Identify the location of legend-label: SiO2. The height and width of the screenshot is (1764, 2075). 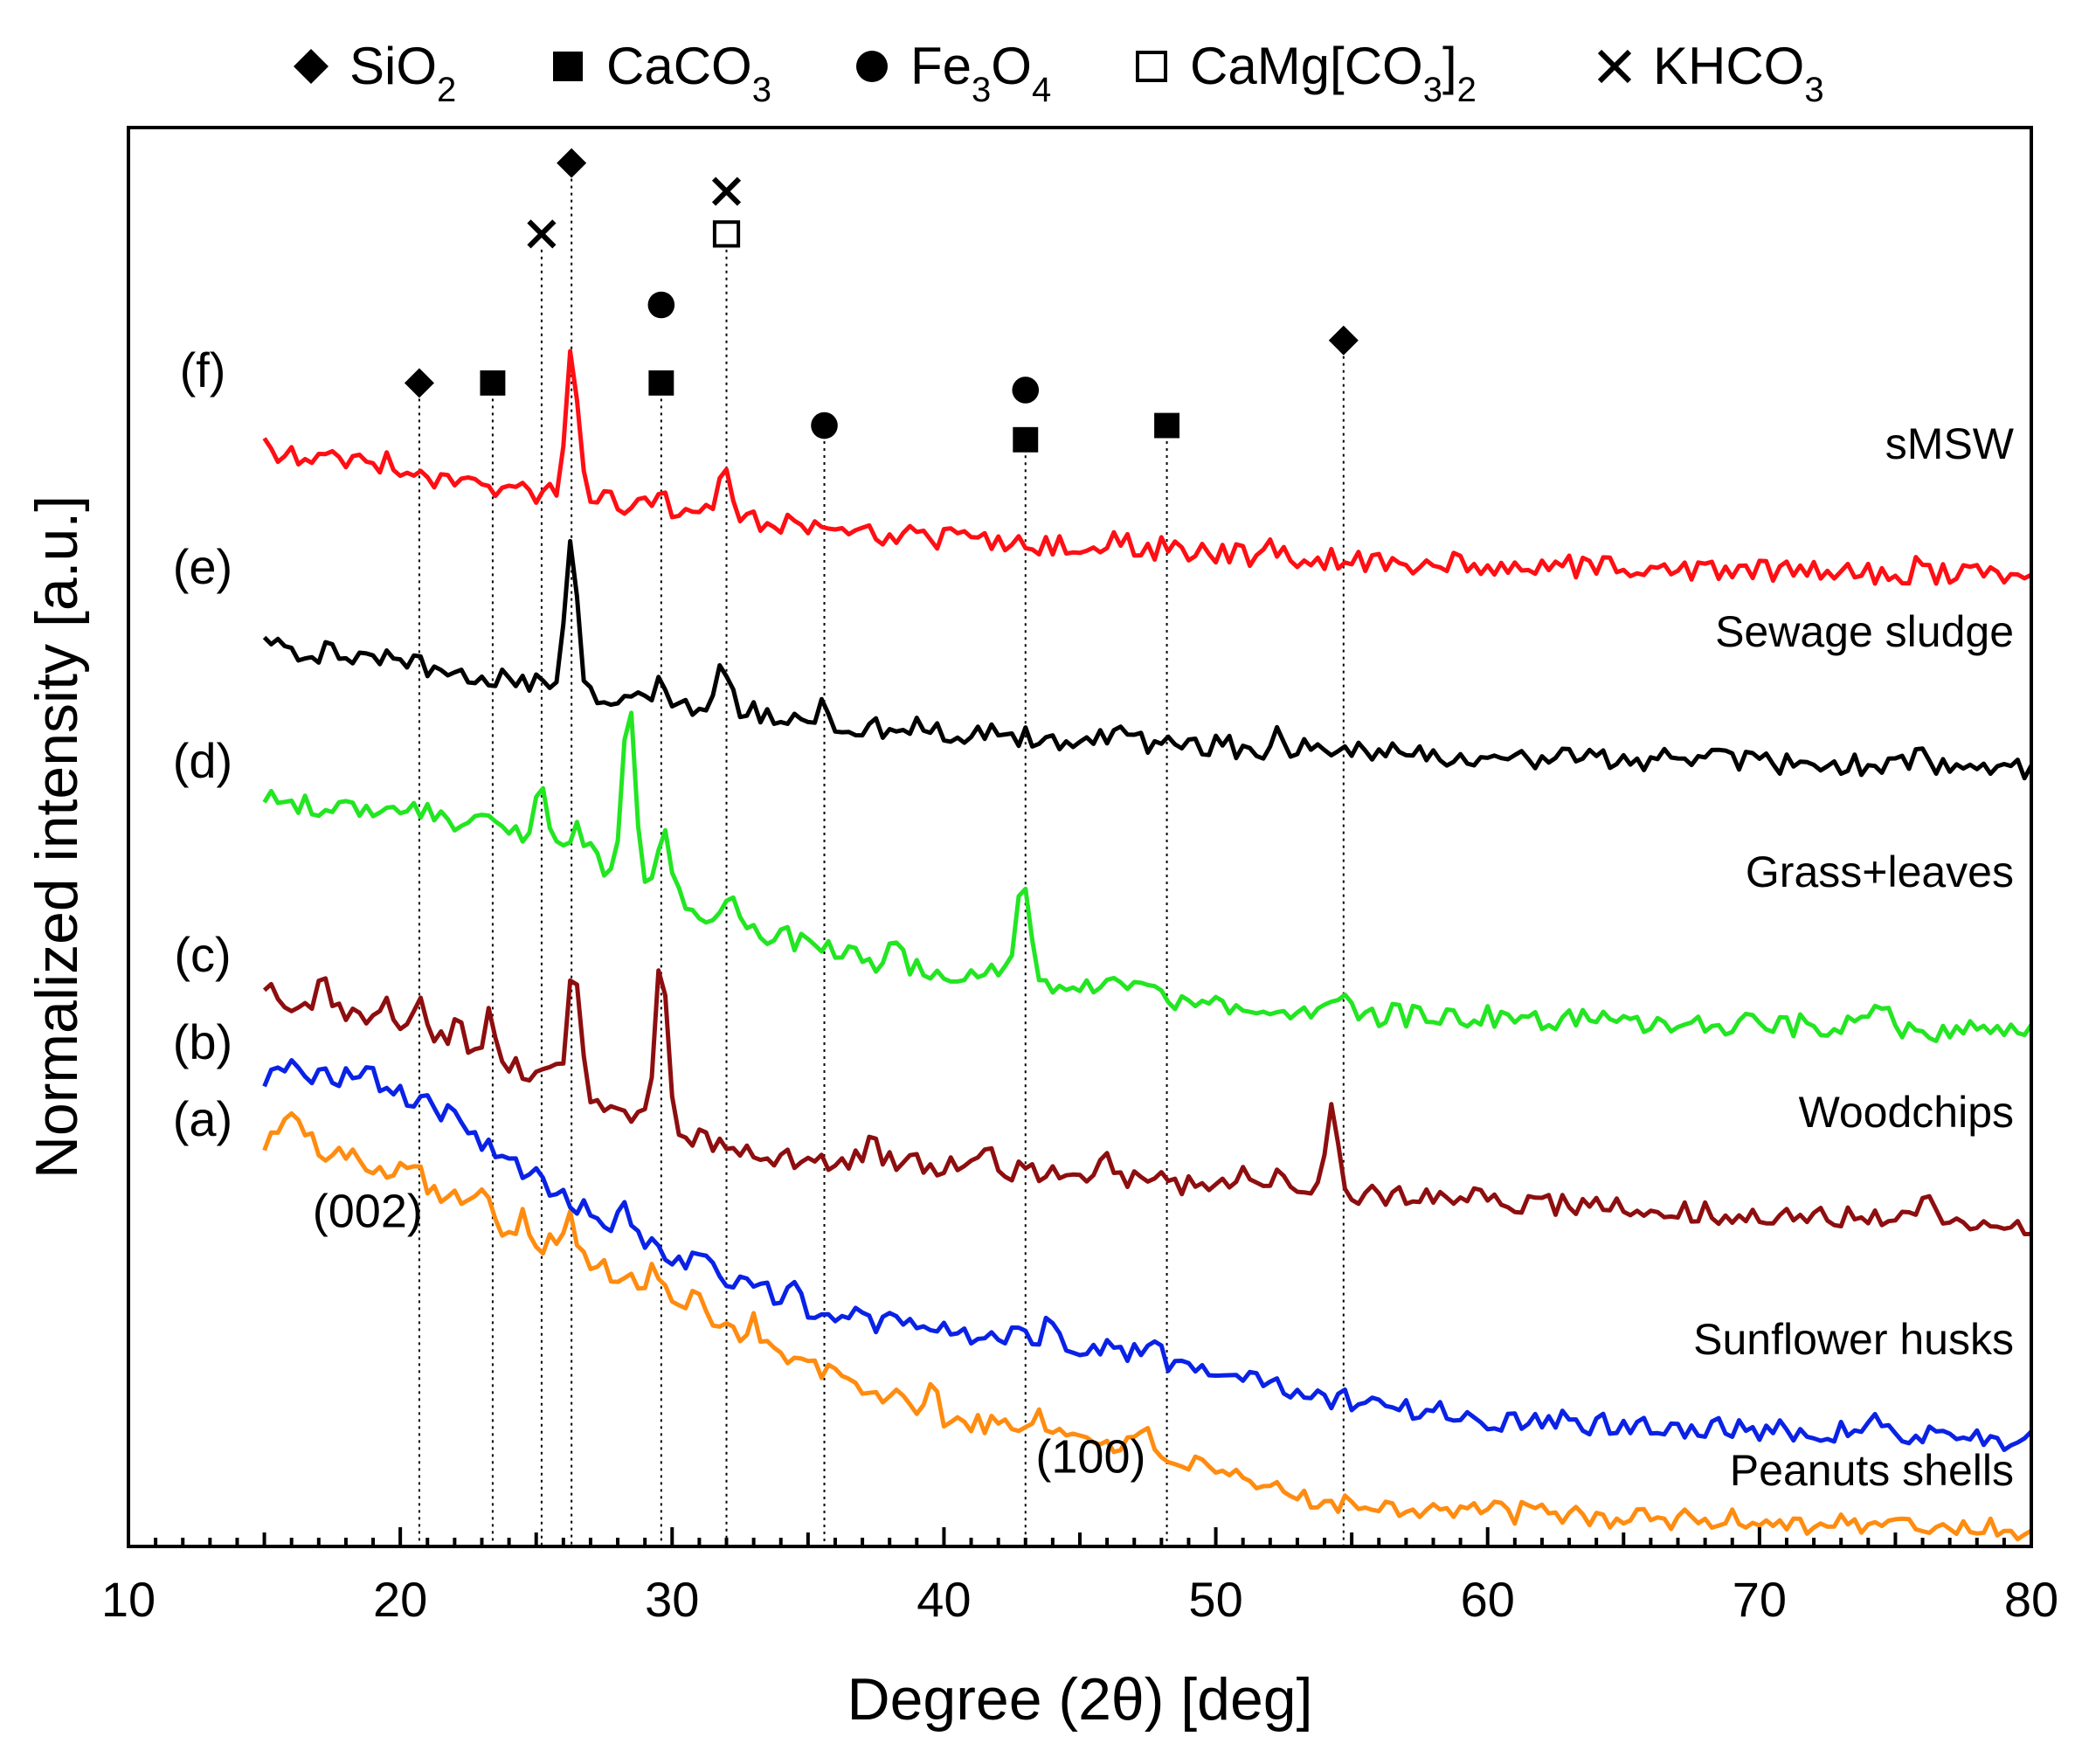
(403, 73).